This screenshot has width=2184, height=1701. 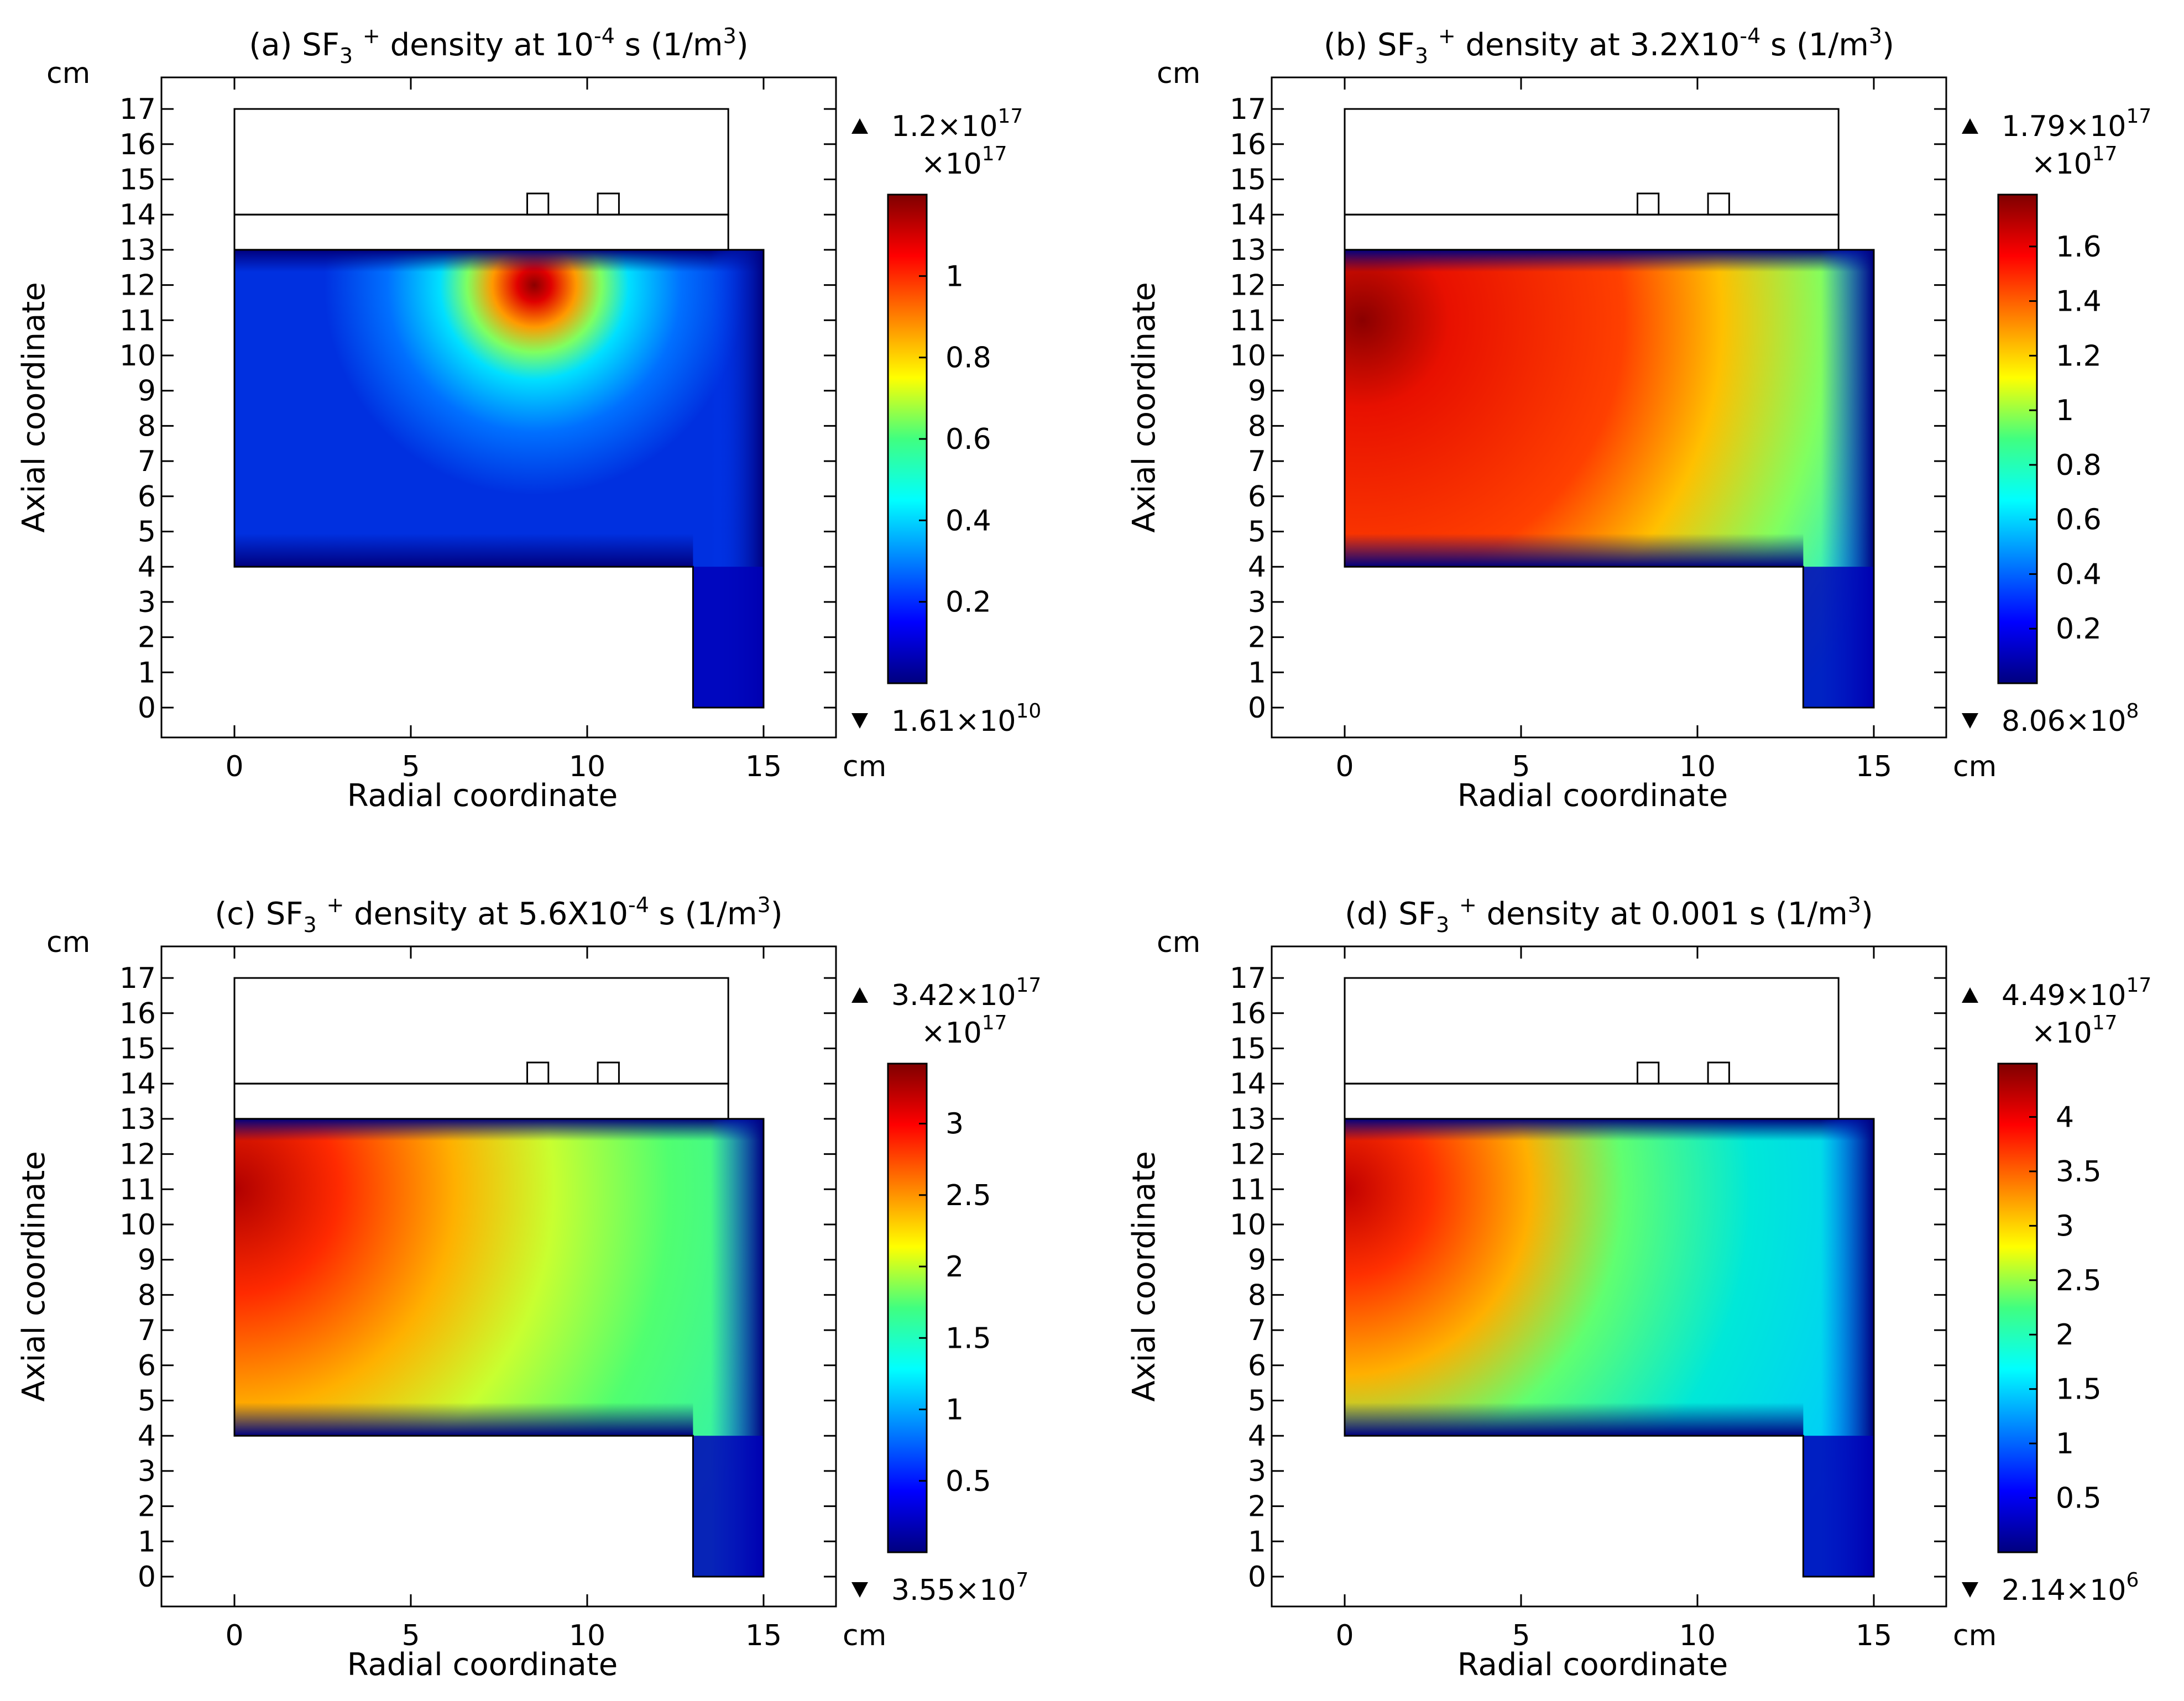 What do you see at coordinates (137, 1084) in the screenshot?
I see `y-tick-label: 14` at bounding box center [137, 1084].